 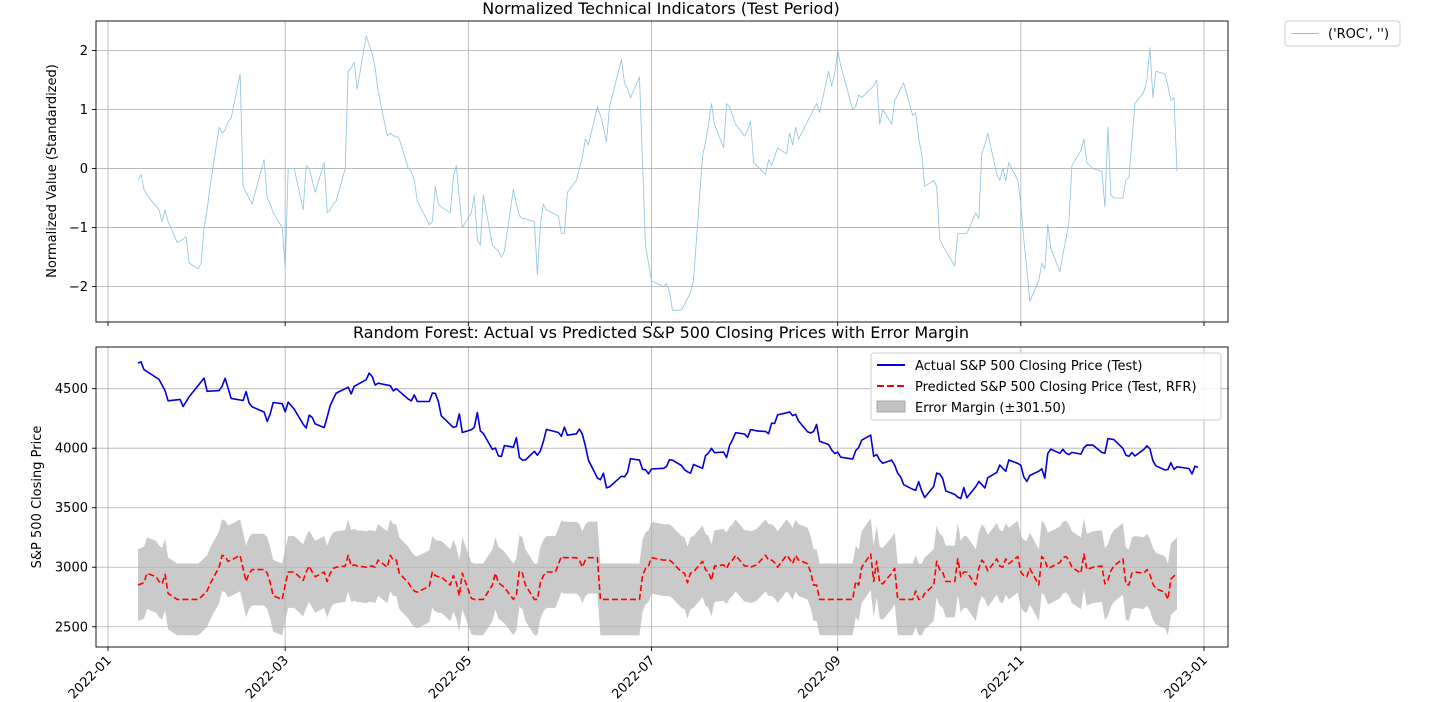 What do you see at coordinates (37, 497) in the screenshot?
I see `bottom-y-axis-label: S&P 500 Closing Price` at bounding box center [37, 497].